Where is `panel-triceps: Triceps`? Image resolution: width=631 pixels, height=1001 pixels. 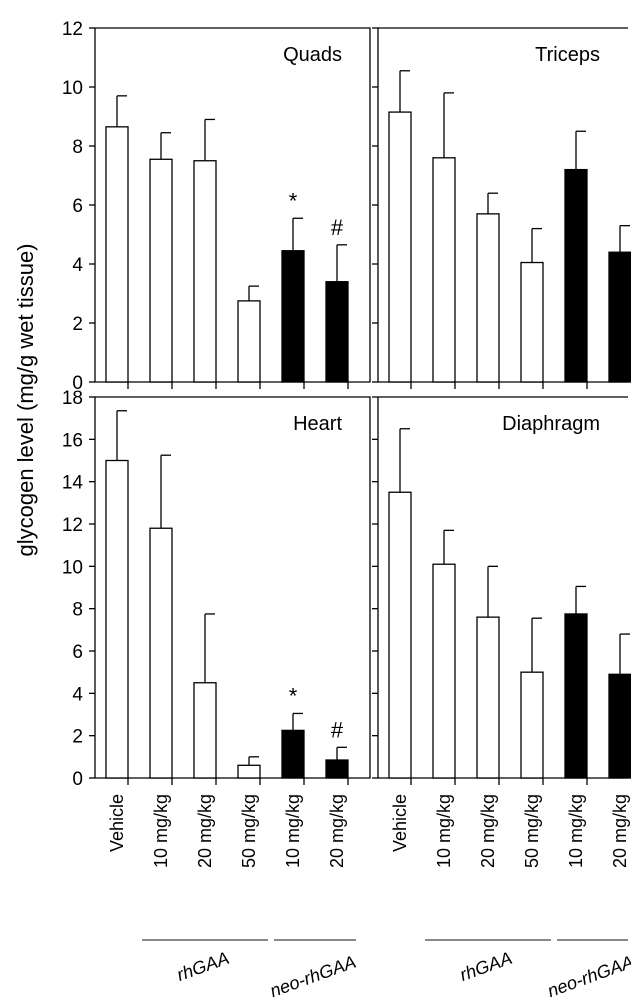
panel-triceps: Triceps is located at coordinates (501, 208).